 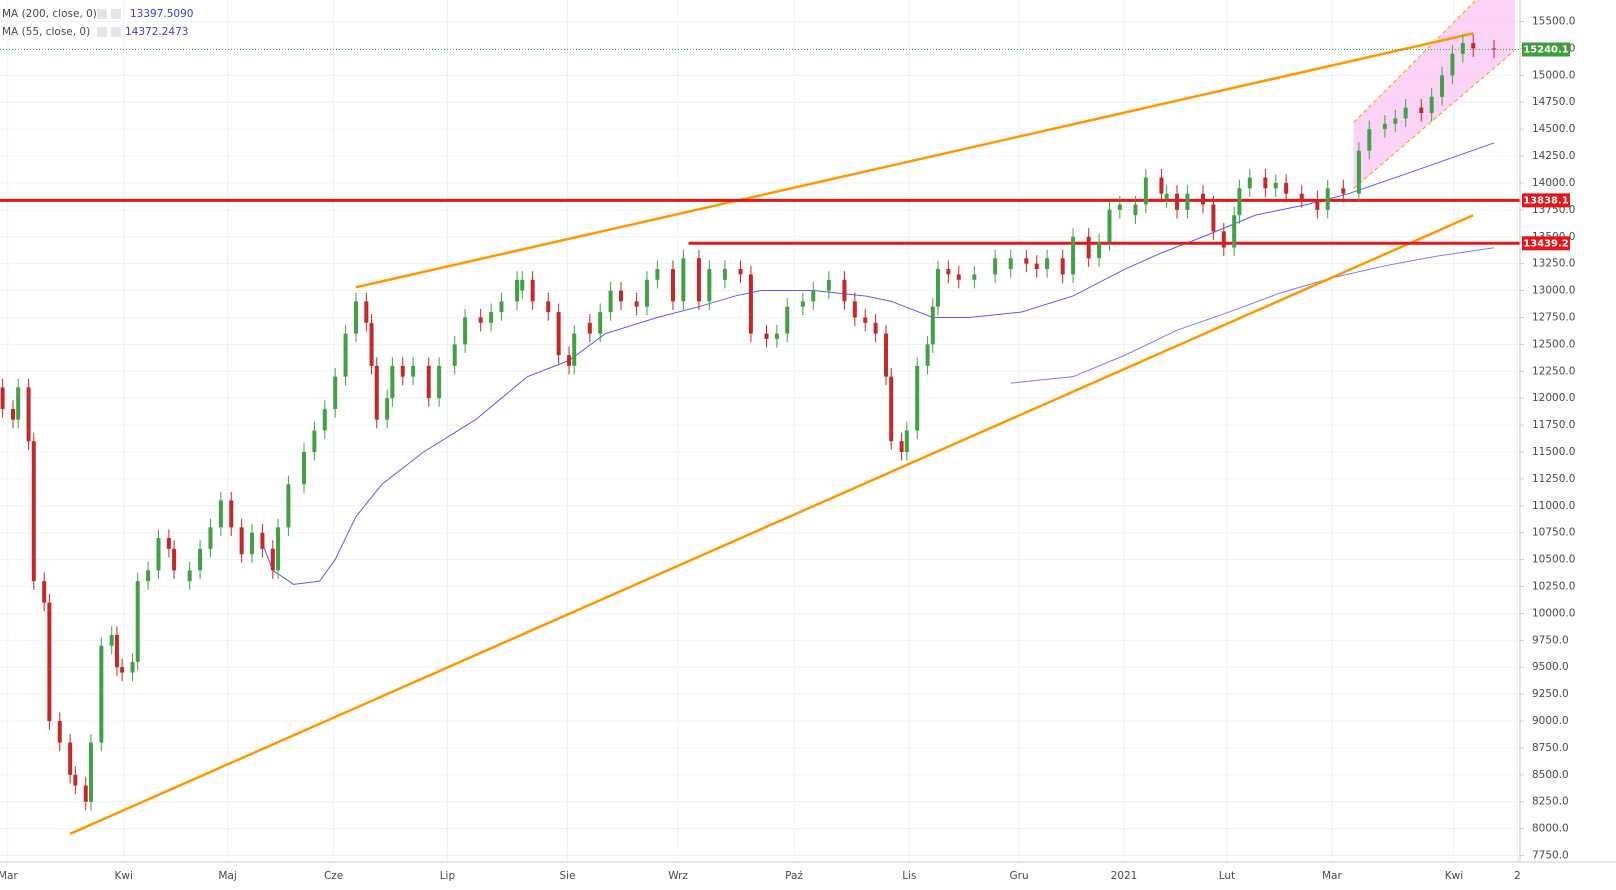 What do you see at coordinates (1553, 560) in the screenshot?
I see `y-tick-label: 10500.0` at bounding box center [1553, 560].